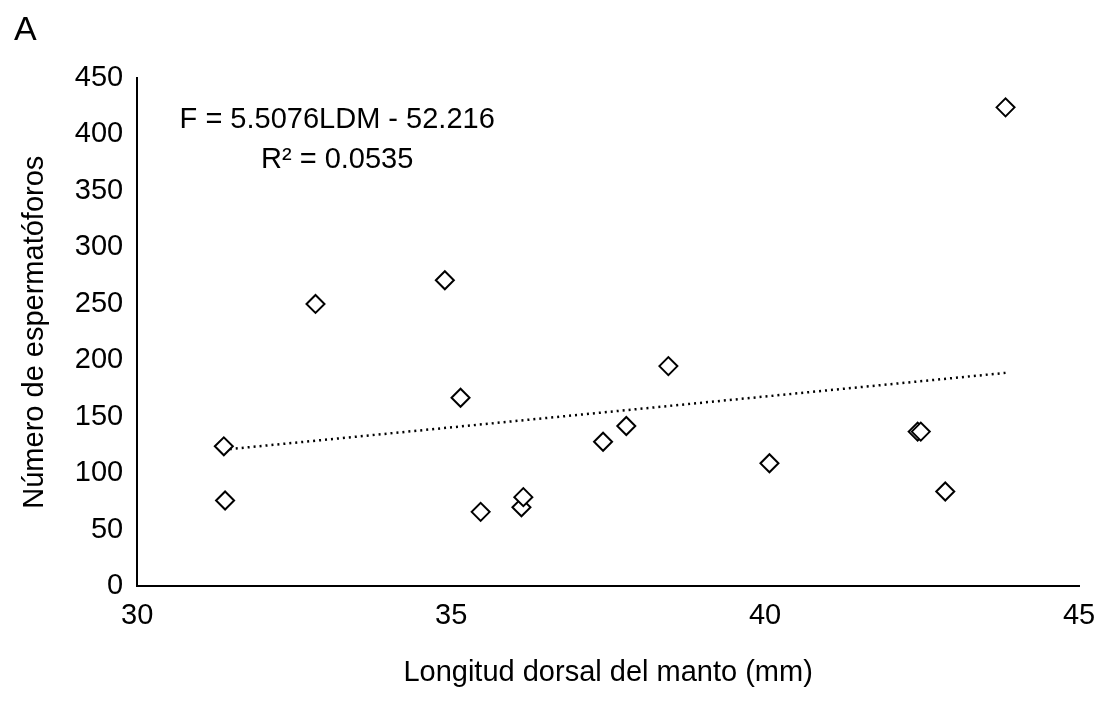 The height and width of the screenshot is (704, 1119). I want to click on annotation: R² = 0.0535, so click(337, 157).